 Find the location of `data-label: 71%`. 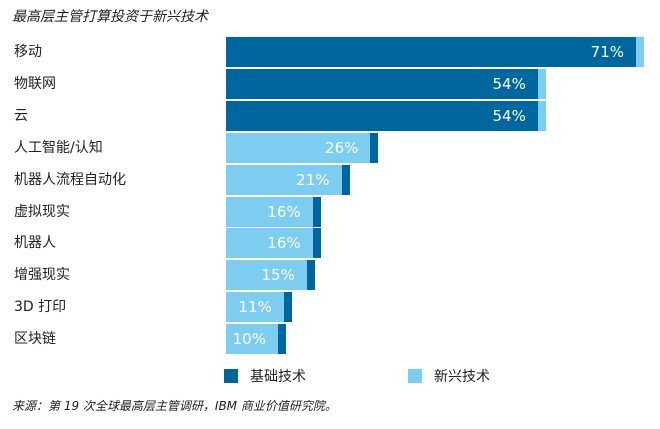

data-label: 71% is located at coordinates (607, 52).